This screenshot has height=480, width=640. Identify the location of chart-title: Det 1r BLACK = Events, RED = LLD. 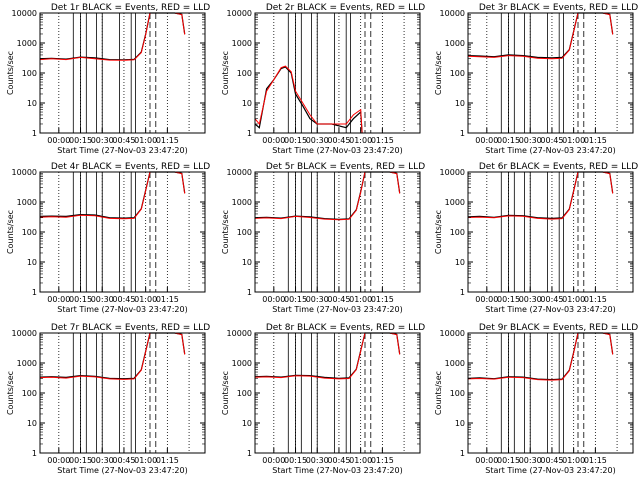
(130, 8).